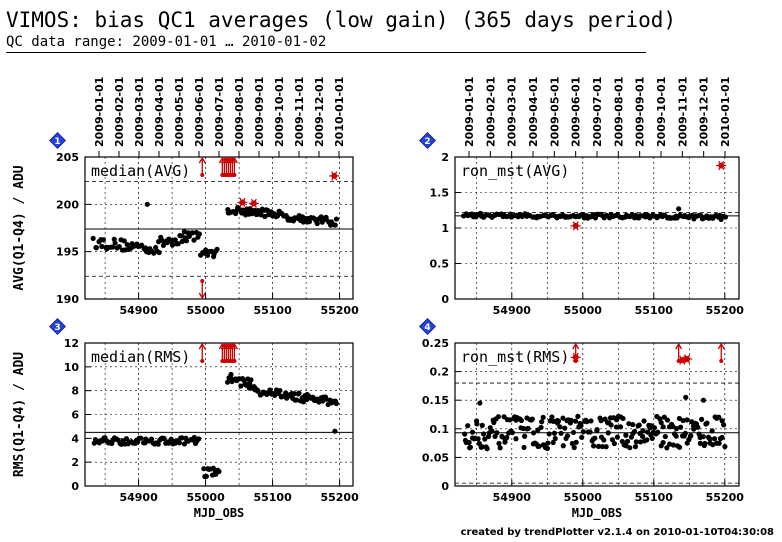 Image resolution: width=782 pixels, height=542 pixels. What do you see at coordinates (71, 343) in the screenshot?
I see `y-tick-label: 12` at bounding box center [71, 343].